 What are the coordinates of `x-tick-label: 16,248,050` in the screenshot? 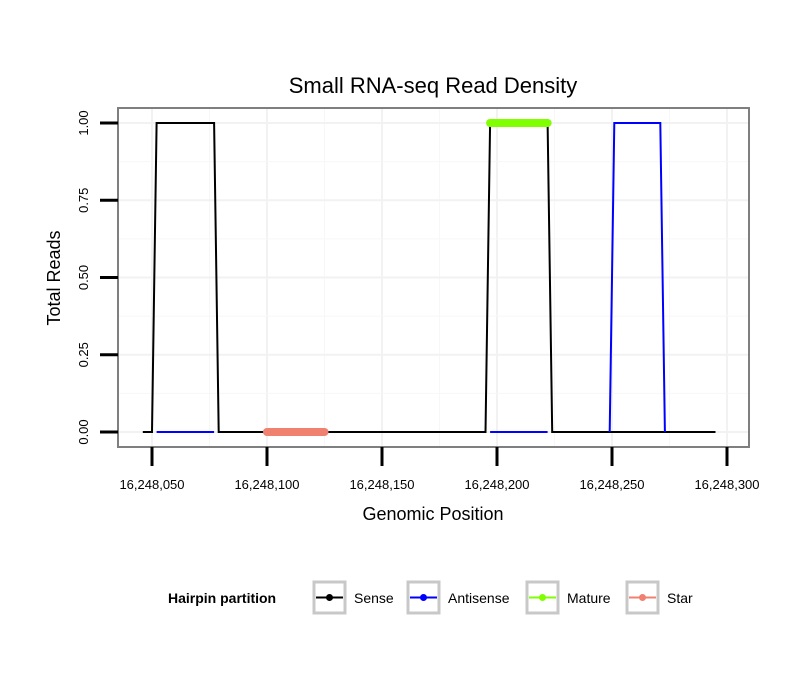 It's located at (151, 484).